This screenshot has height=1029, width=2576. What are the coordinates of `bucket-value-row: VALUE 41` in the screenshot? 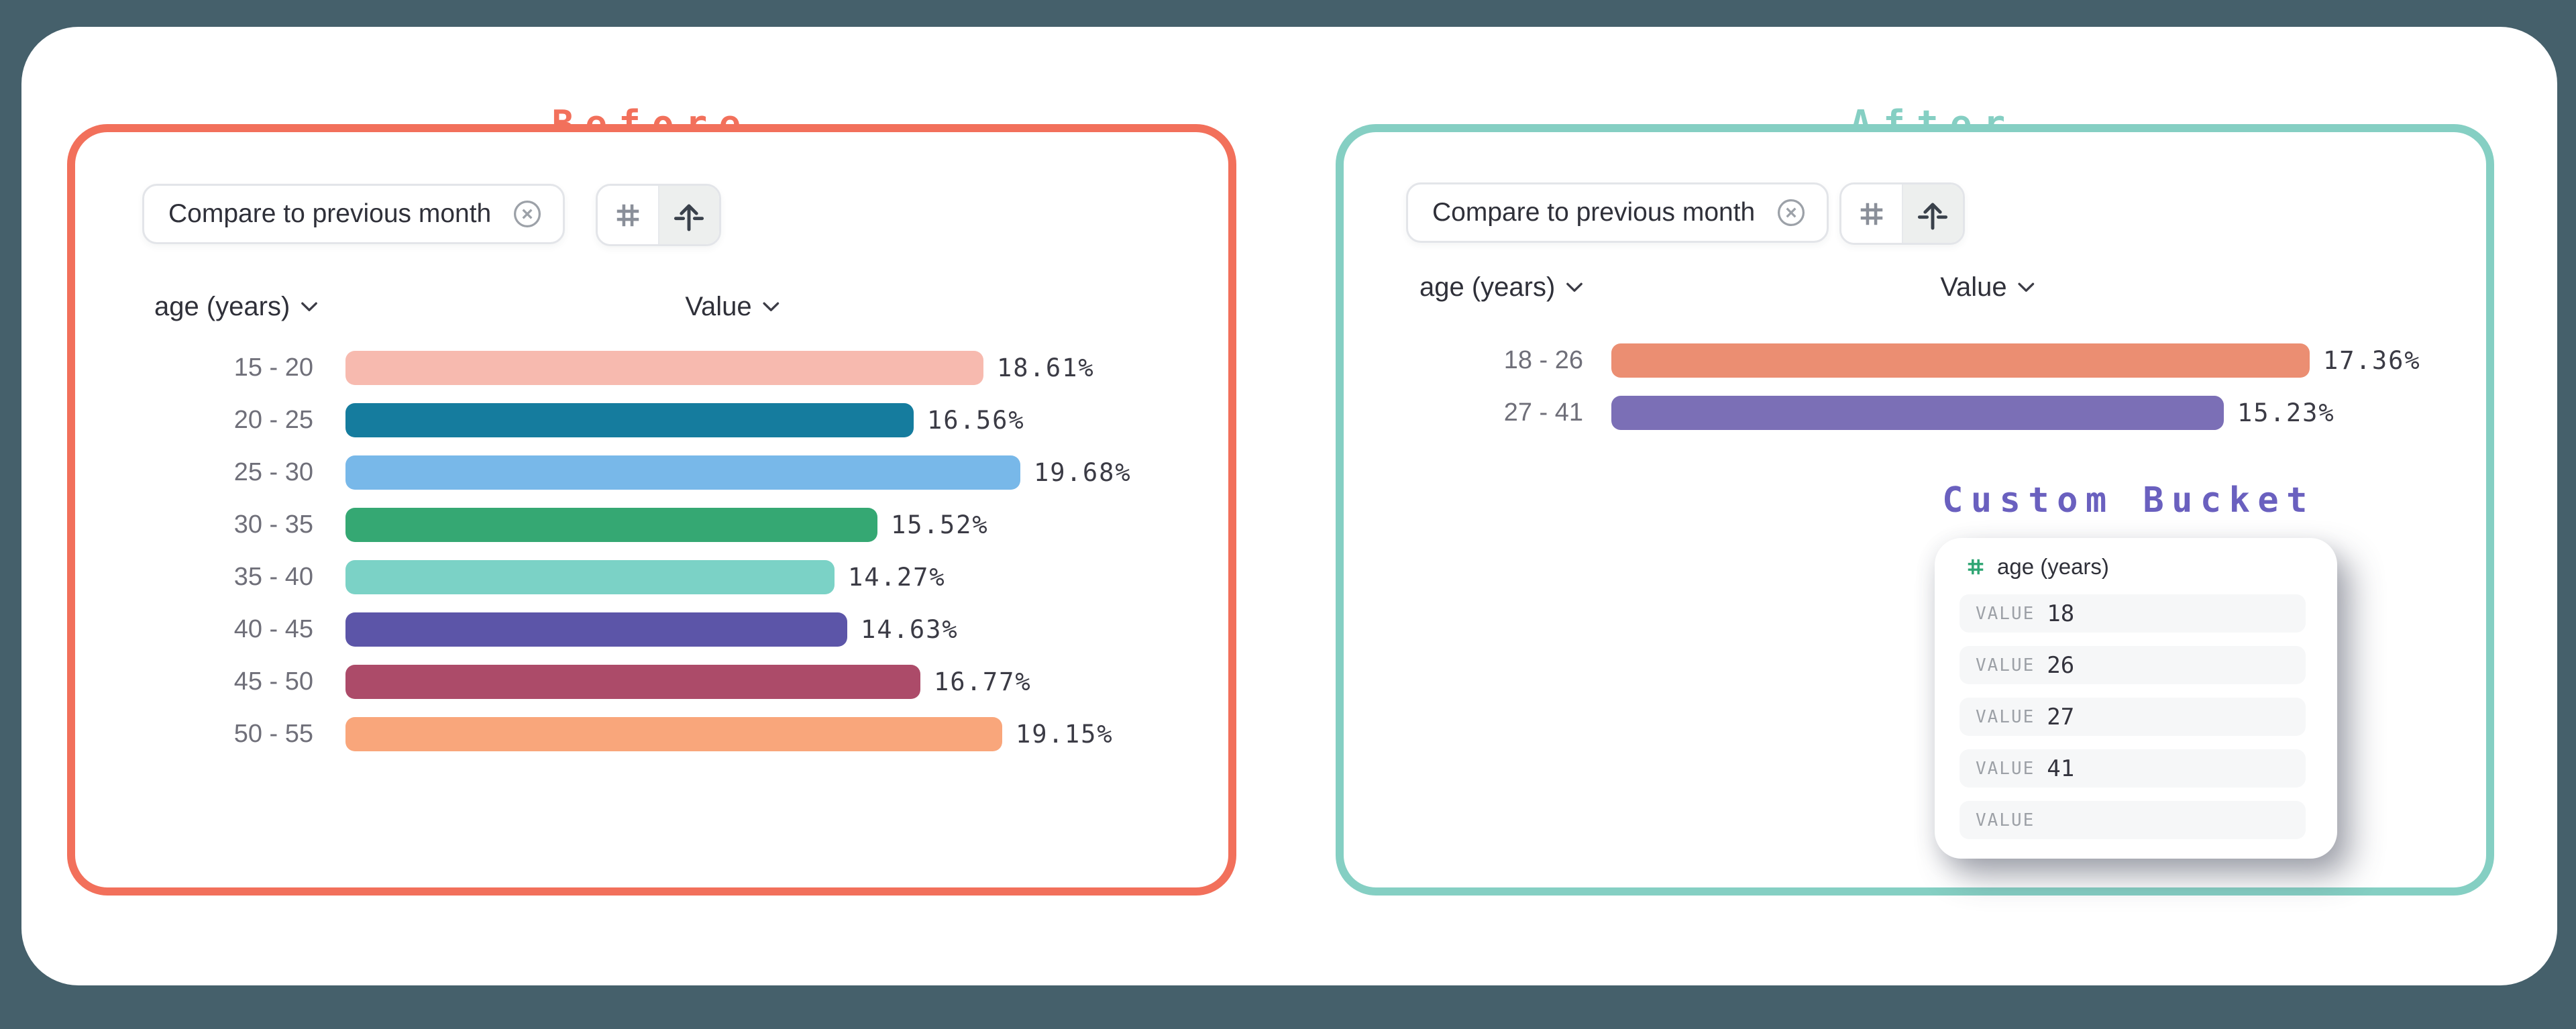 It's located at (2133, 768).